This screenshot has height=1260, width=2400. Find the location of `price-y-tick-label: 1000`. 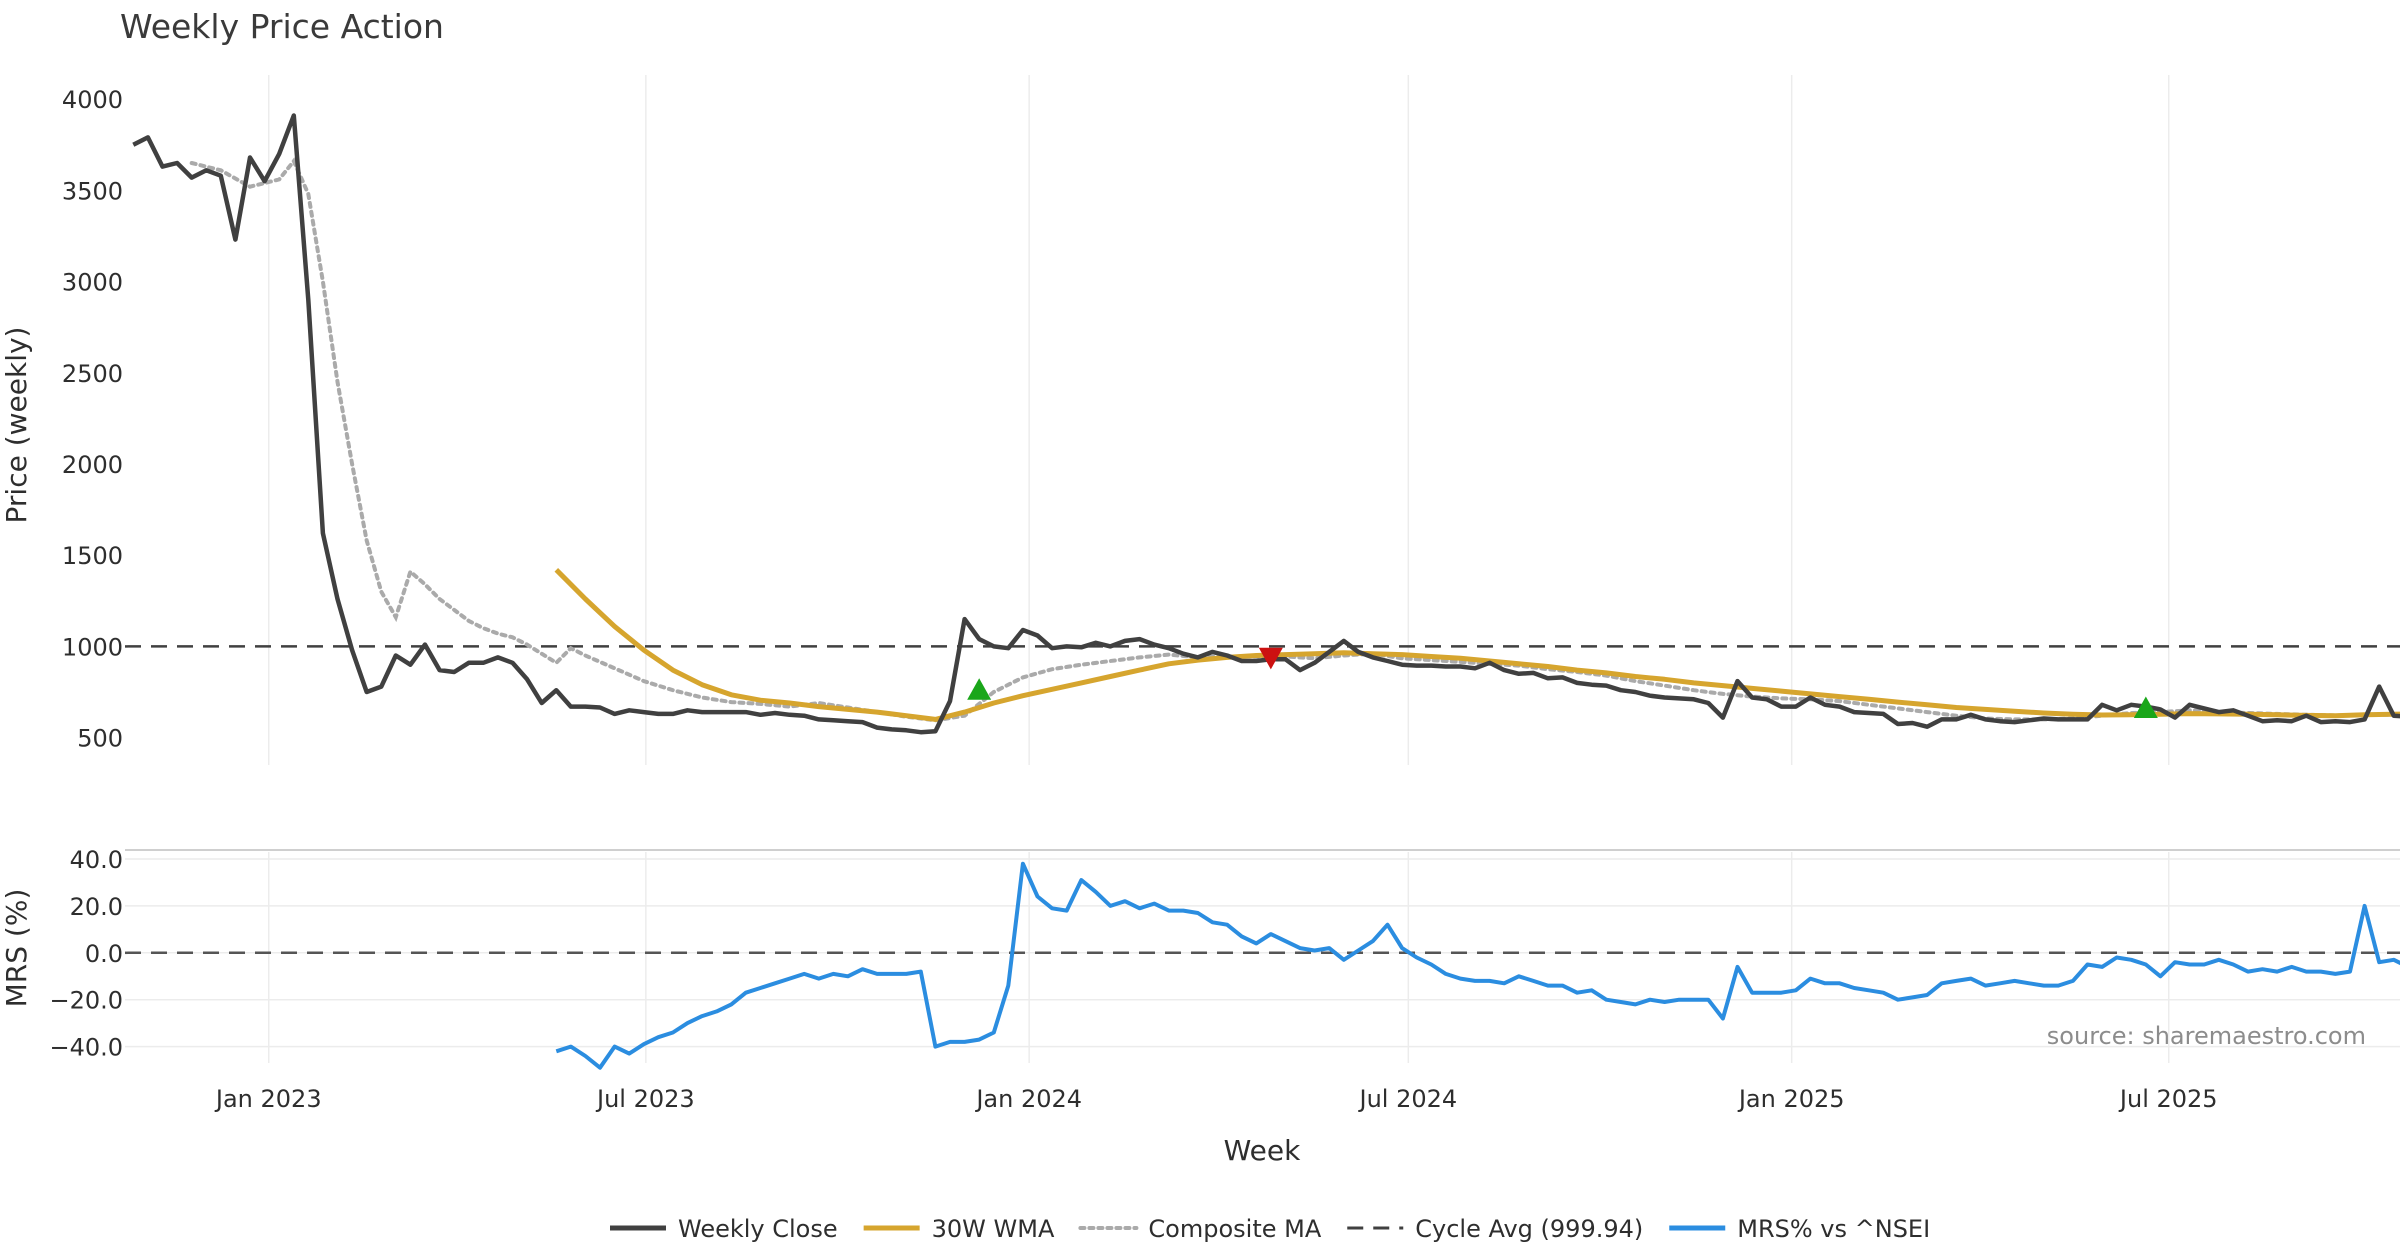

price-y-tick-label: 1000 is located at coordinates (92, 647).